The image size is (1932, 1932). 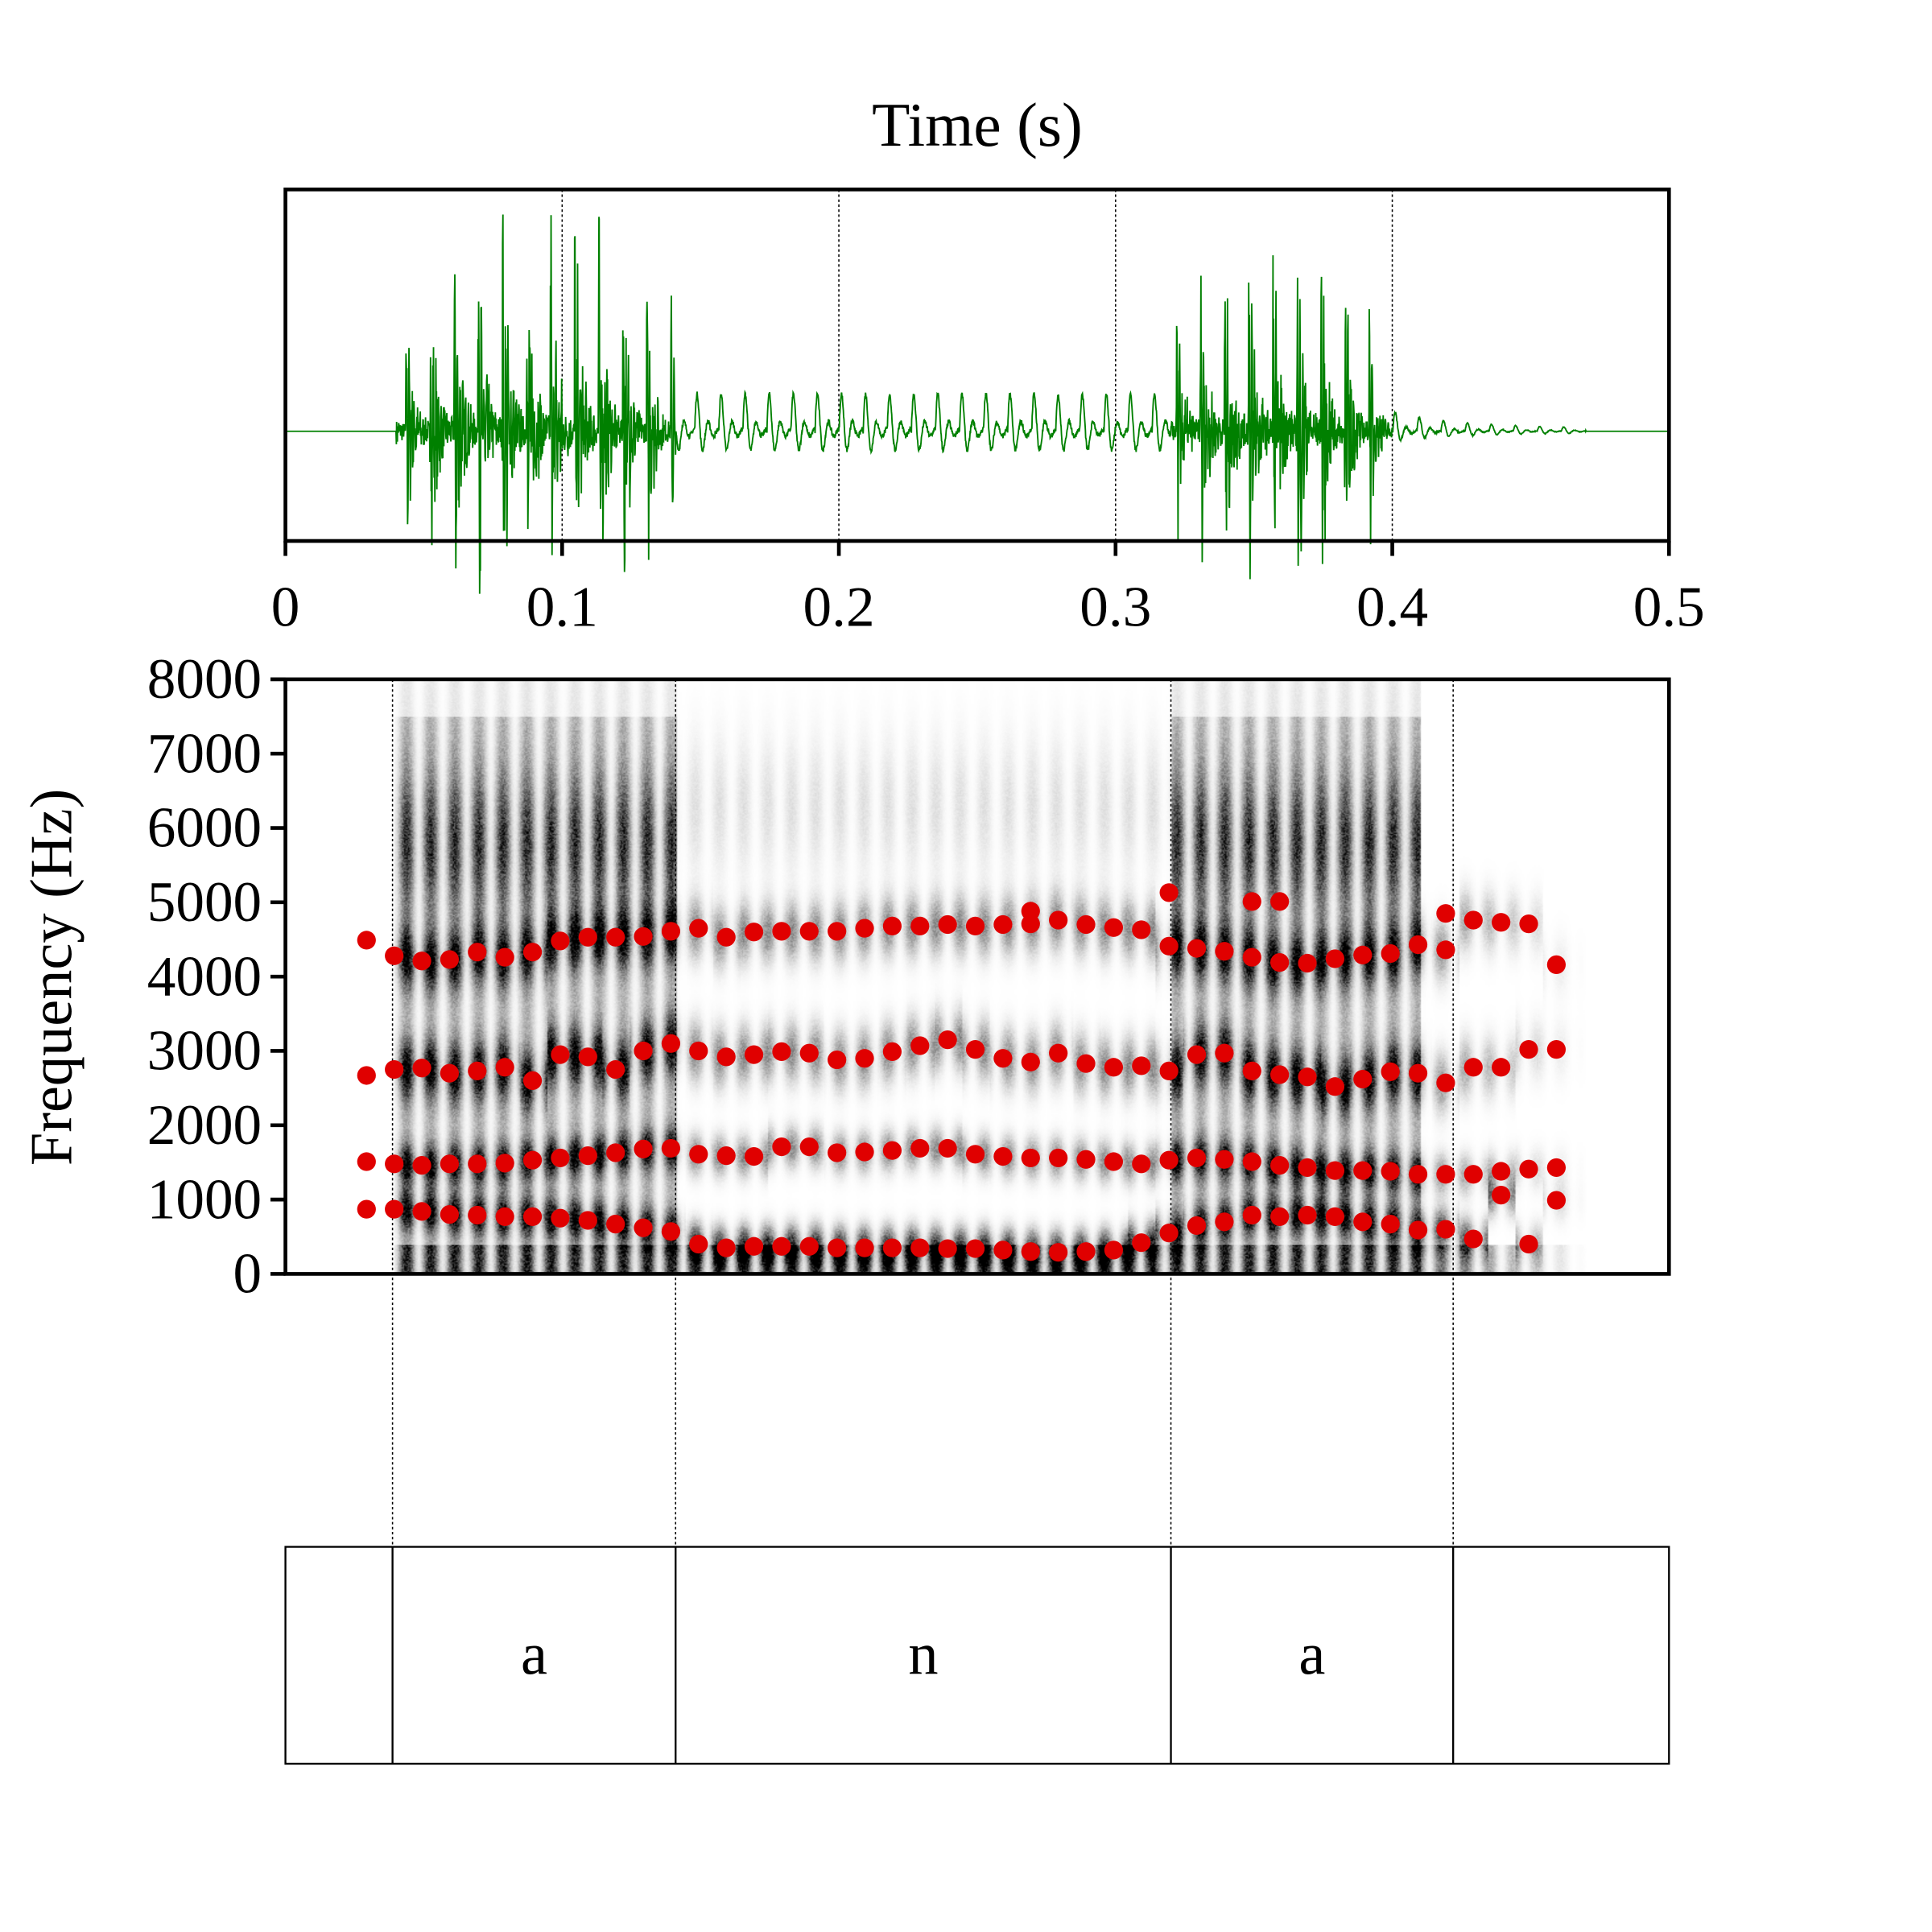 What do you see at coordinates (204, 976) in the screenshot?
I see `y-tick-label: 4000` at bounding box center [204, 976].